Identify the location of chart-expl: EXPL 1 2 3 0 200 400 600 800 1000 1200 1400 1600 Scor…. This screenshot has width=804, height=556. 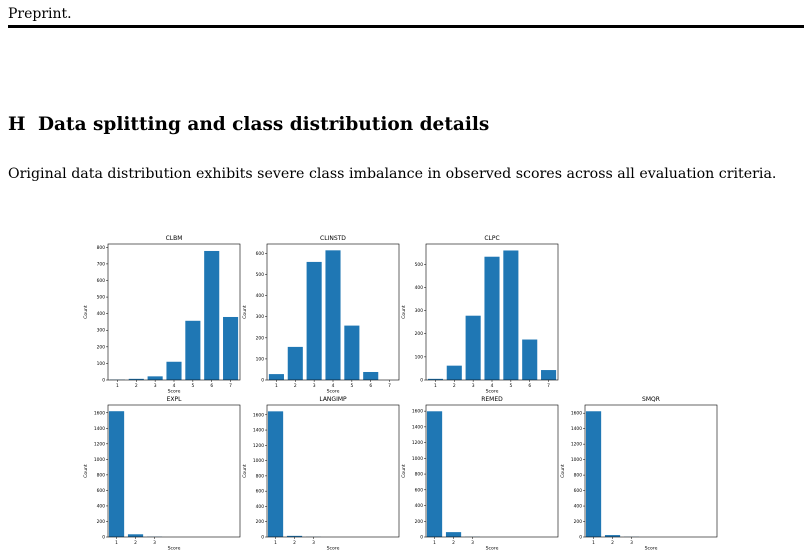
(162, 474).